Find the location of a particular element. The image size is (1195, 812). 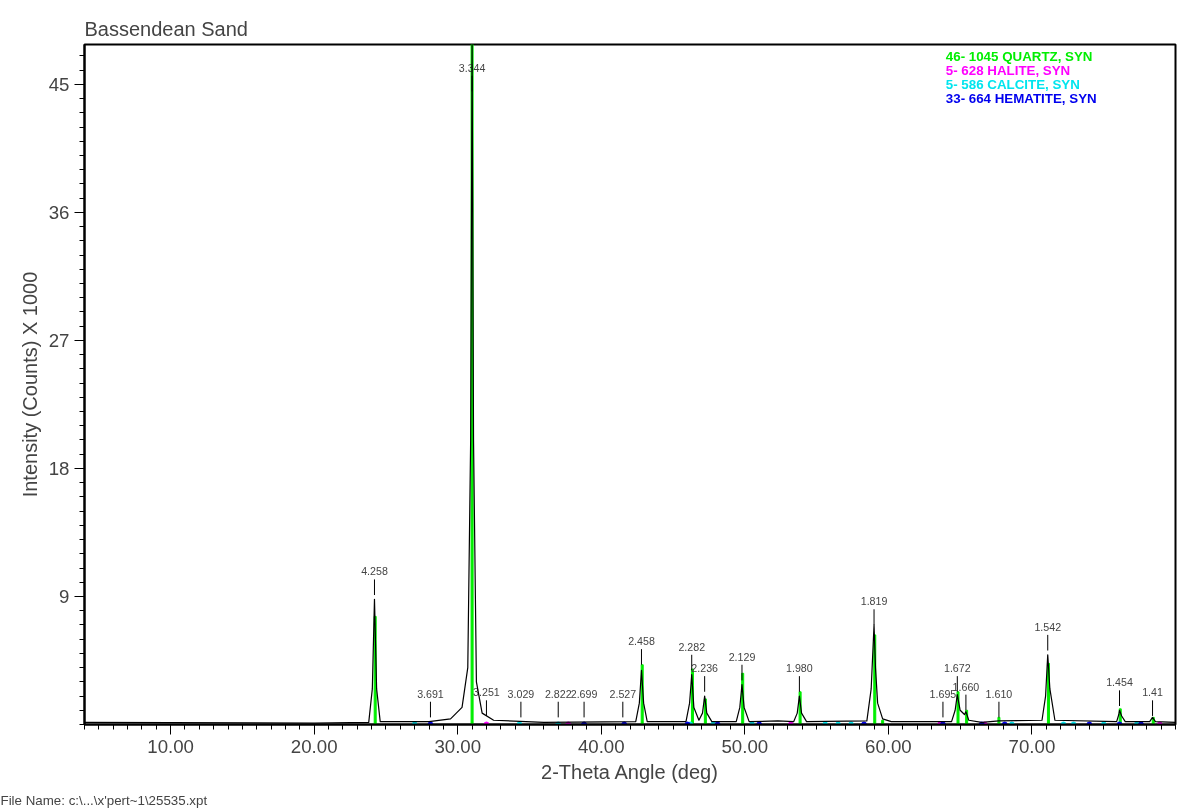

annotation: 4.258 is located at coordinates (374, 571).